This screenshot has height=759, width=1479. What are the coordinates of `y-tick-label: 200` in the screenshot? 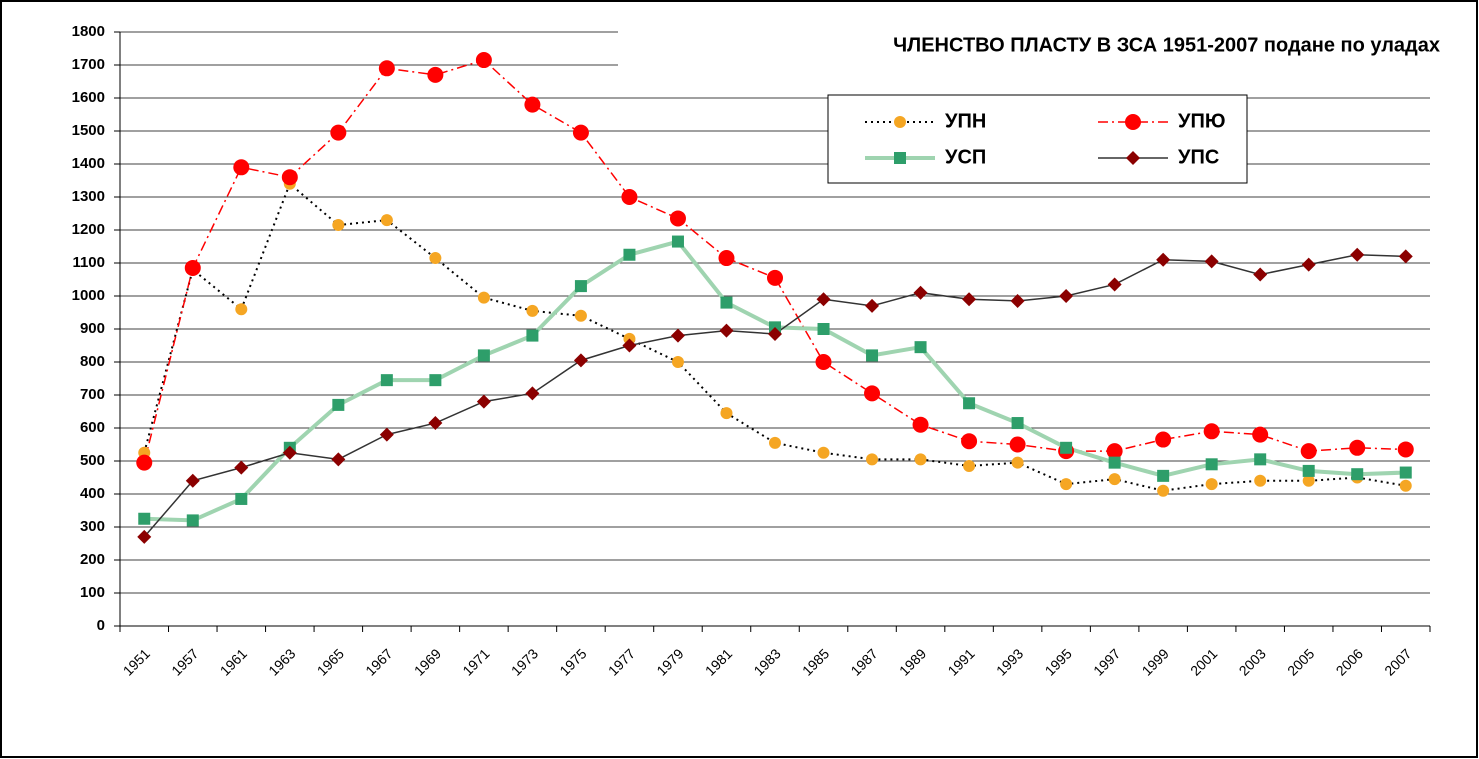 It's located at (92, 559).